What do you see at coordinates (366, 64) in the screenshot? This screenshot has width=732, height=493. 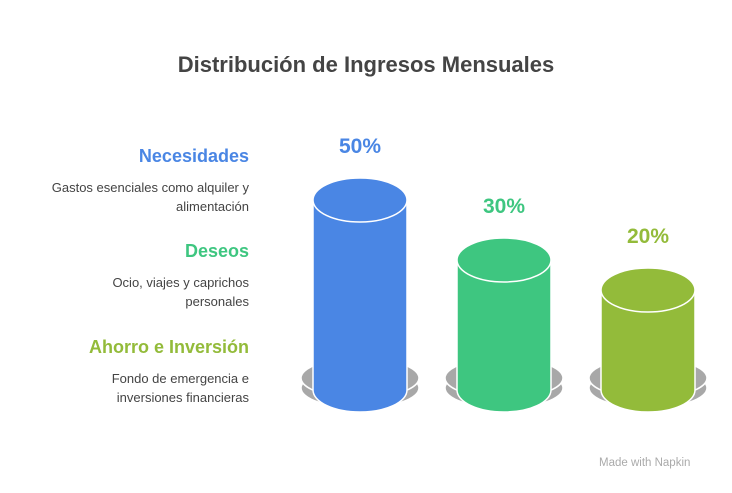 I see `chart-title: Distribución de Ingresos Mensuales` at bounding box center [366, 64].